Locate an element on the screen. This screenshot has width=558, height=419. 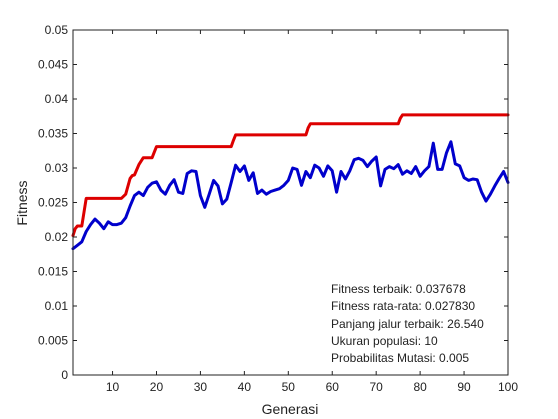
y-tick-label: 0.035 is located at coordinates (53, 134).